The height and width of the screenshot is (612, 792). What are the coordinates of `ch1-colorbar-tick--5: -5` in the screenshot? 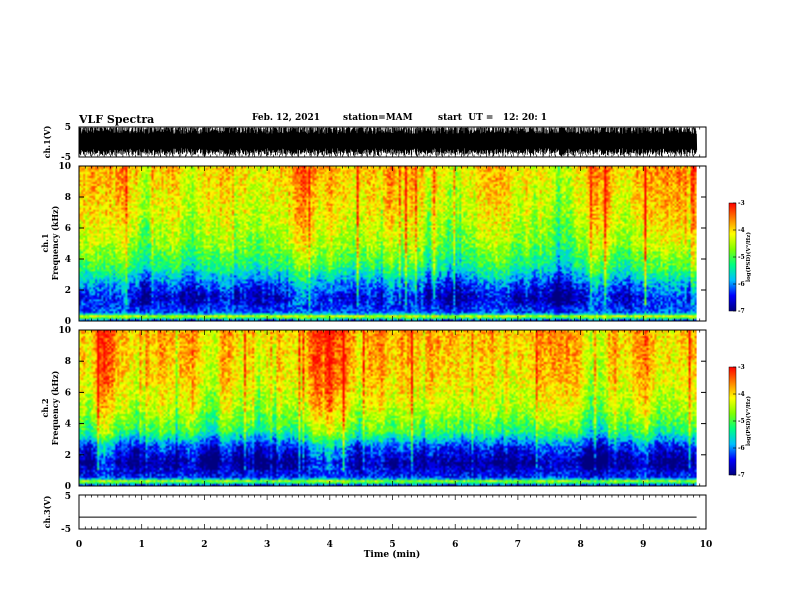 It's located at (741, 257).